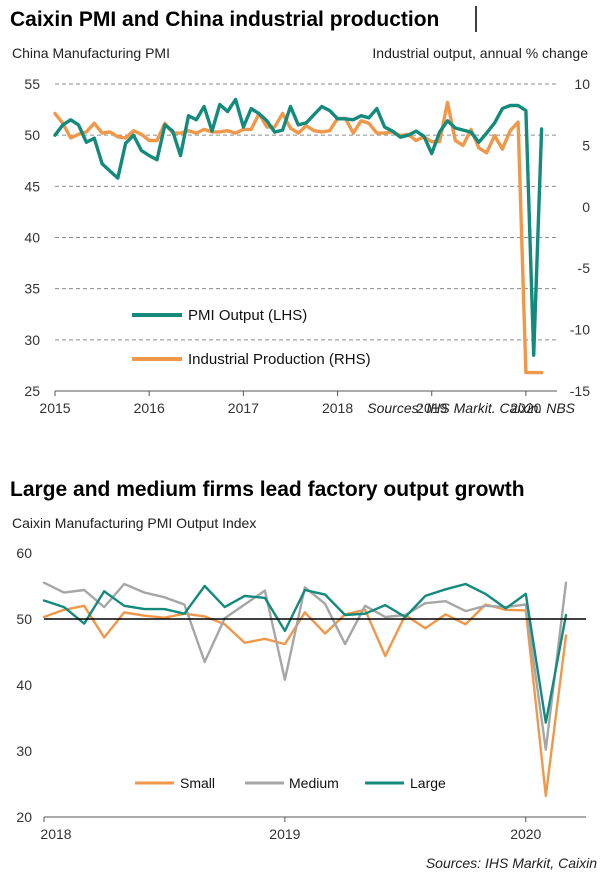 Image resolution: width=610 pixels, height=885 pixels. What do you see at coordinates (32, 289) in the screenshot?
I see `left-tick-35: 35` at bounding box center [32, 289].